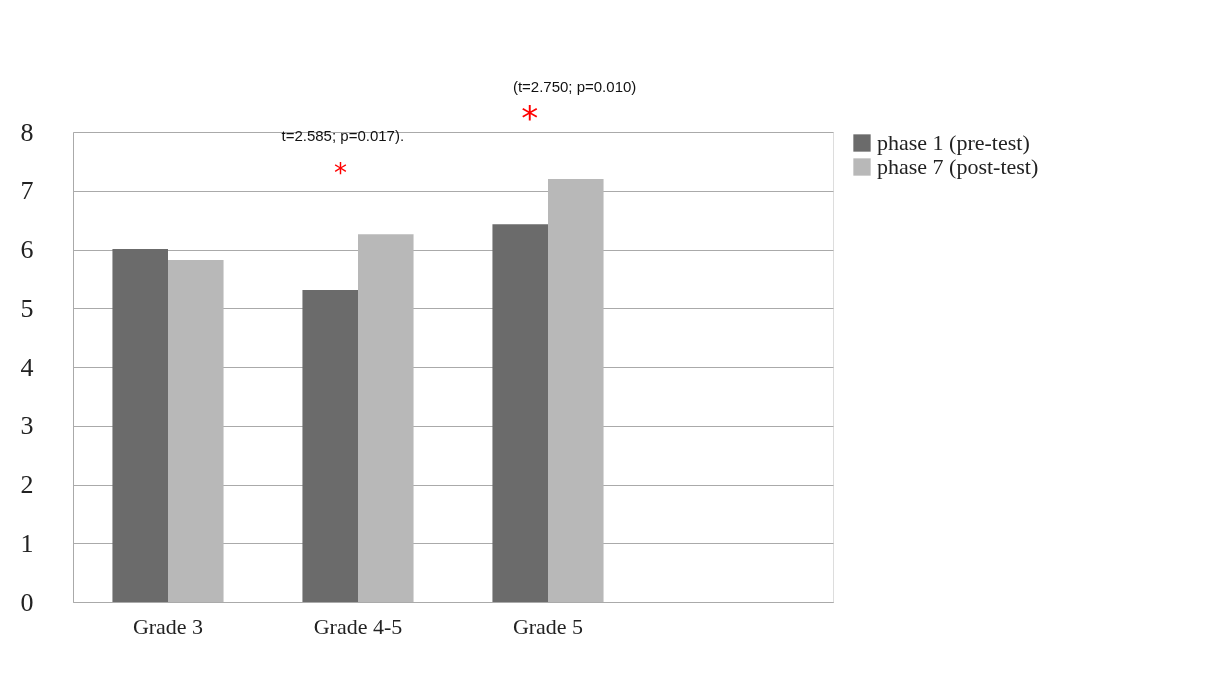  I want to click on text: (t=2.750; p=0.010), so click(574, 86).